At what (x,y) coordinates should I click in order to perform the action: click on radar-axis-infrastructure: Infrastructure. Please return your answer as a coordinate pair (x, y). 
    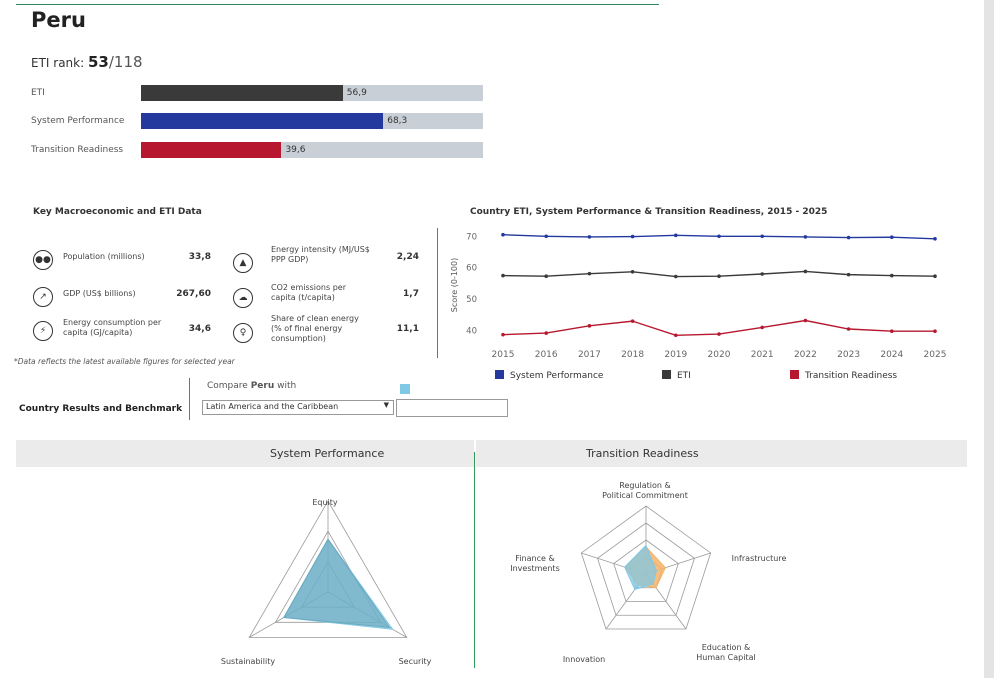
    Looking at the image, I should click on (759, 558).